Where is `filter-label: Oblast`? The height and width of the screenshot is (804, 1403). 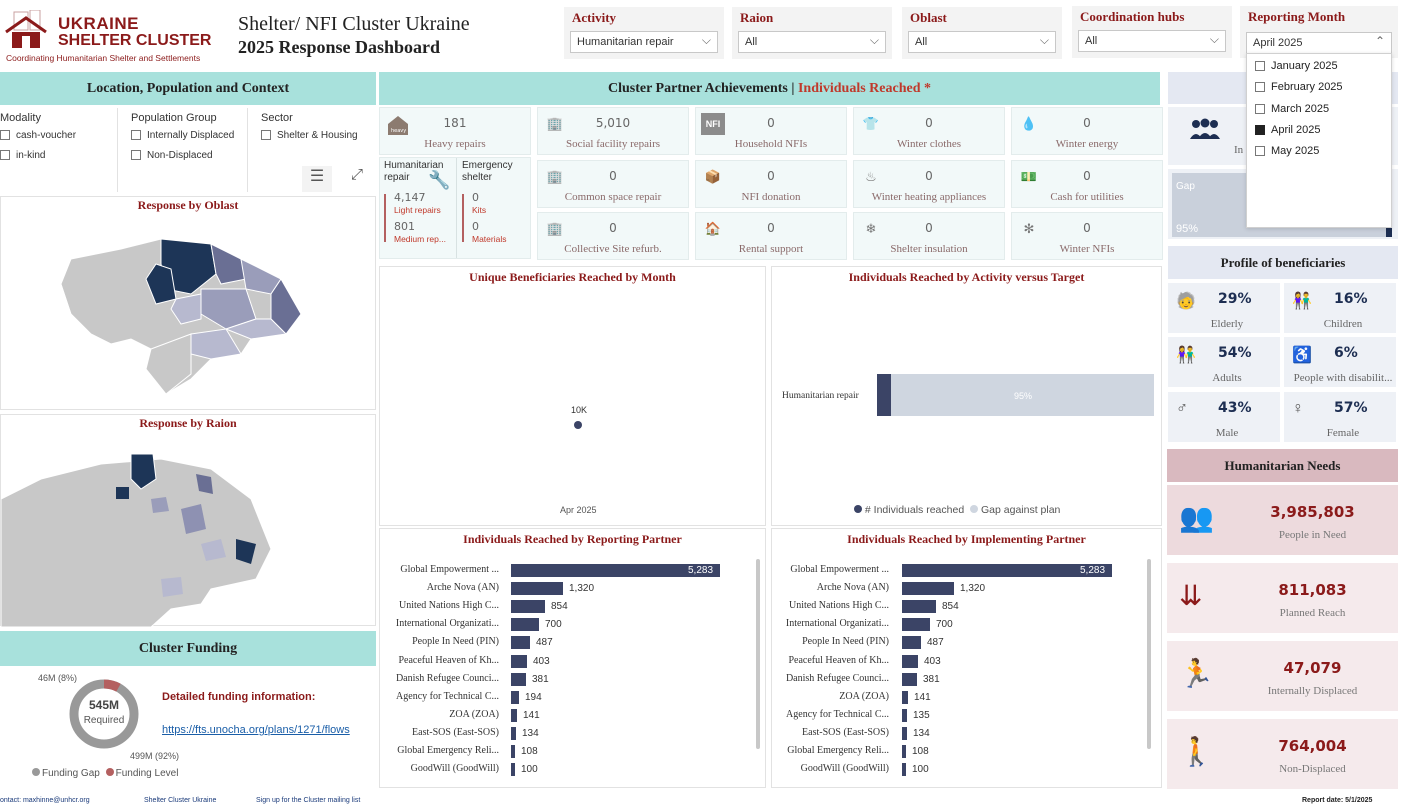 filter-label: Oblast is located at coordinates (928, 17).